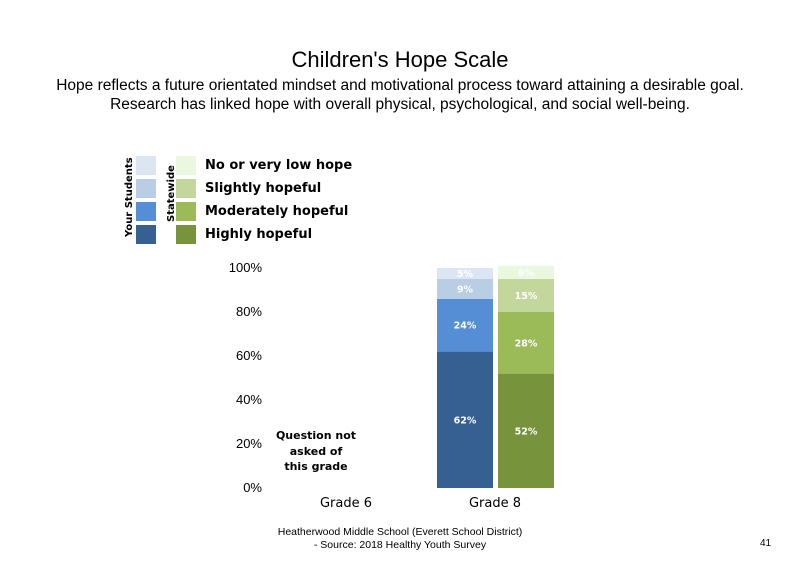 The width and height of the screenshot is (800, 568). I want to click on annotation-line: this grade, so click(316, 466).